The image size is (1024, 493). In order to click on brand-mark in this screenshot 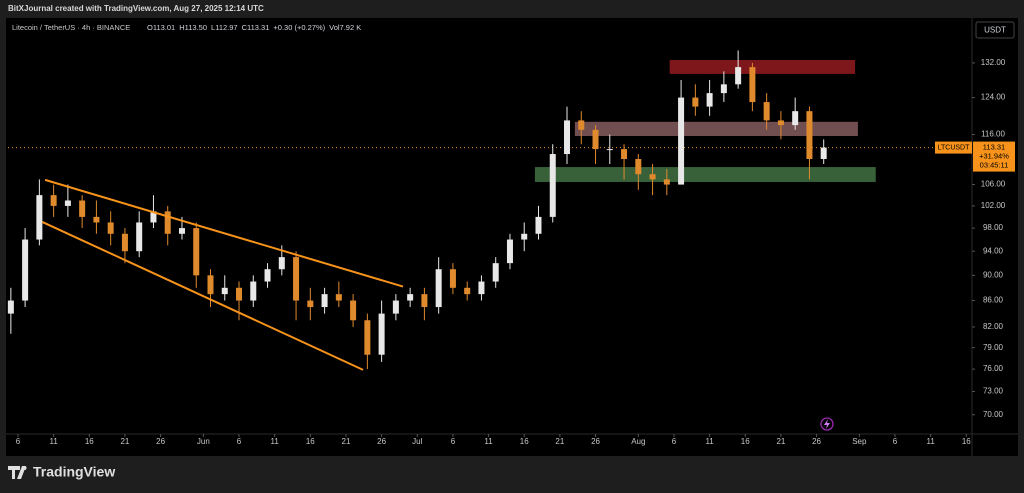, I will do `click(17, 472)`.